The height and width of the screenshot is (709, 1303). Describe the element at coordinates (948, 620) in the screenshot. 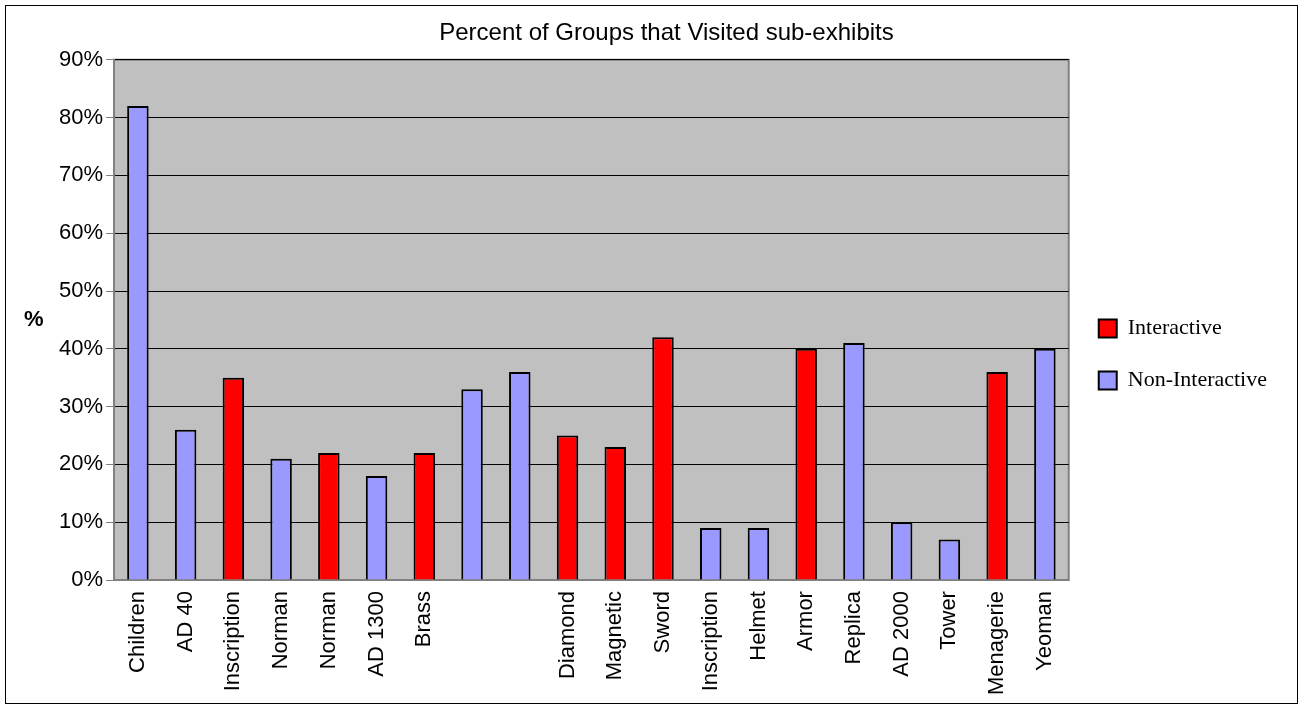

I see `x-tick-label: Tower` at that location.